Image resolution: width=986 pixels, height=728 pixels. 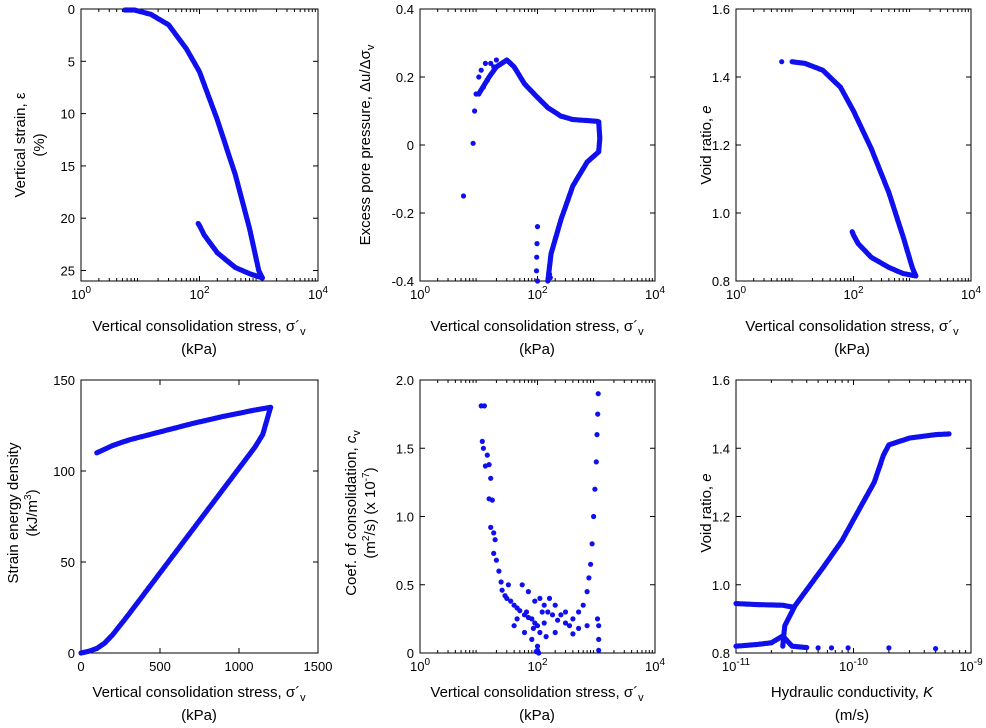 I want to click on panel-c-ytick-label: 1.6, so click(x=721, y=9).